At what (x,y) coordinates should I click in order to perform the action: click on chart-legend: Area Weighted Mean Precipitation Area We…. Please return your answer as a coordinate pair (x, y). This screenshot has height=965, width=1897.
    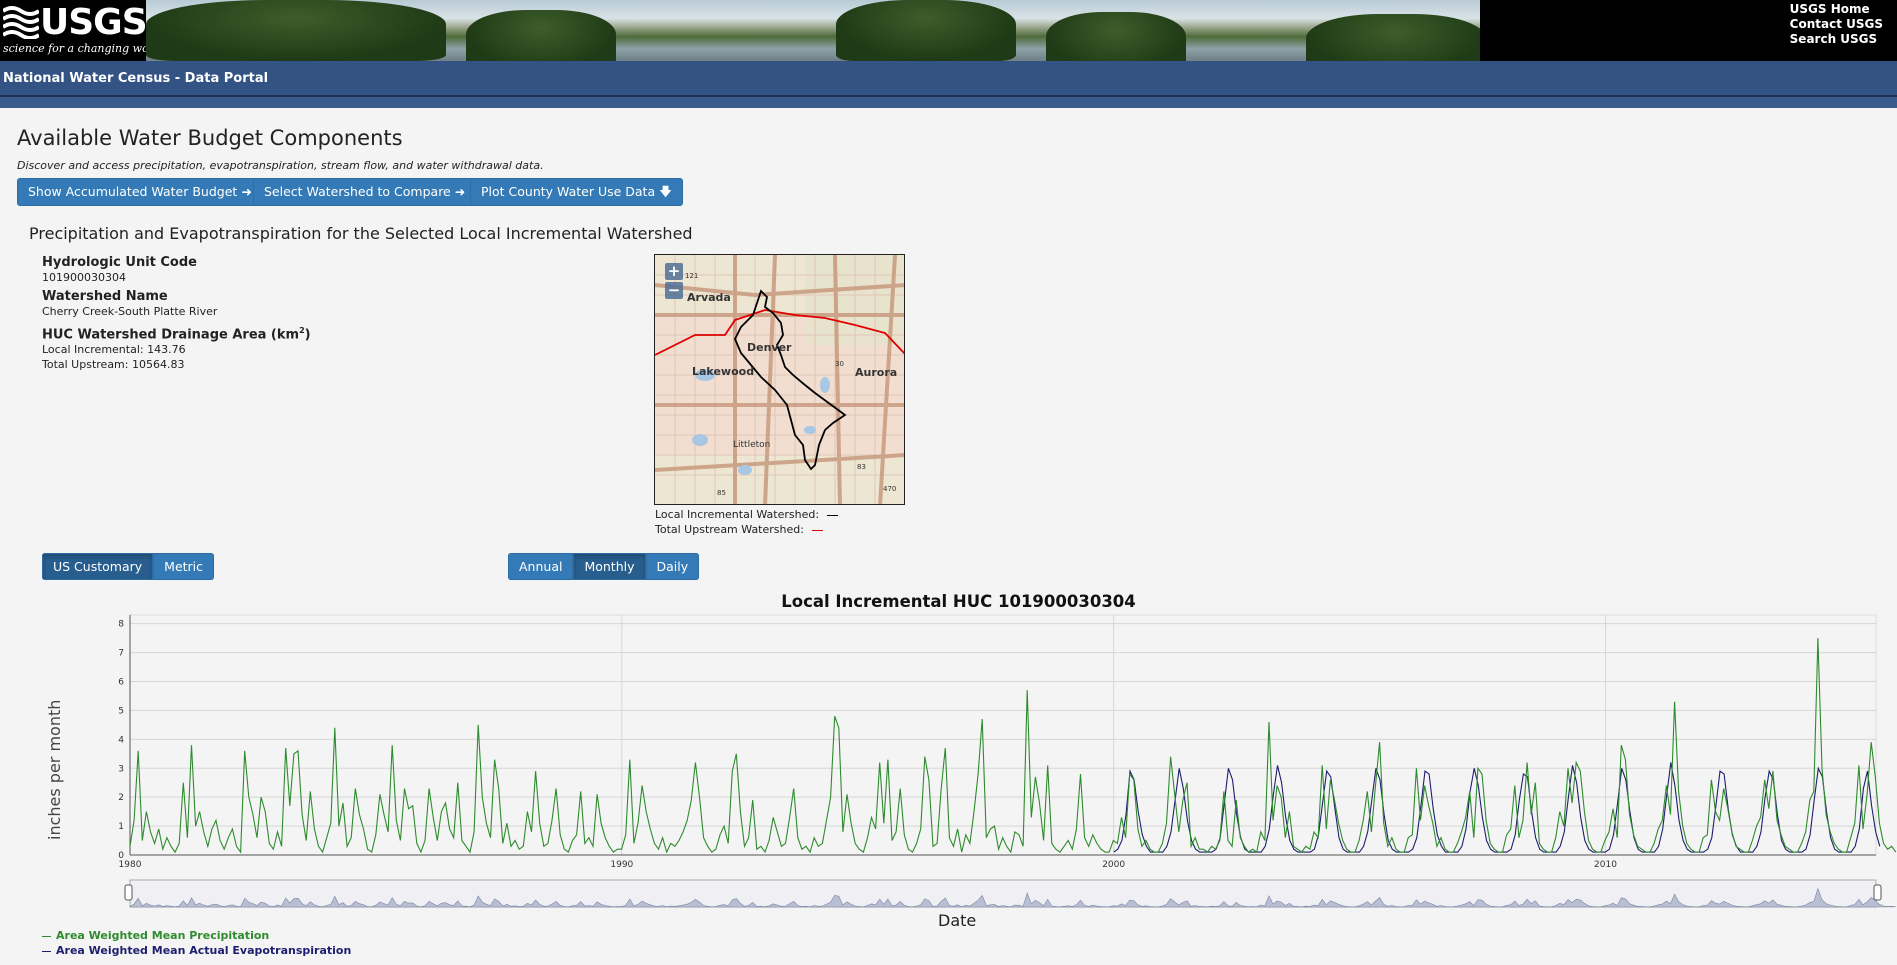
    Looking at the image, I should click on (196, 943).